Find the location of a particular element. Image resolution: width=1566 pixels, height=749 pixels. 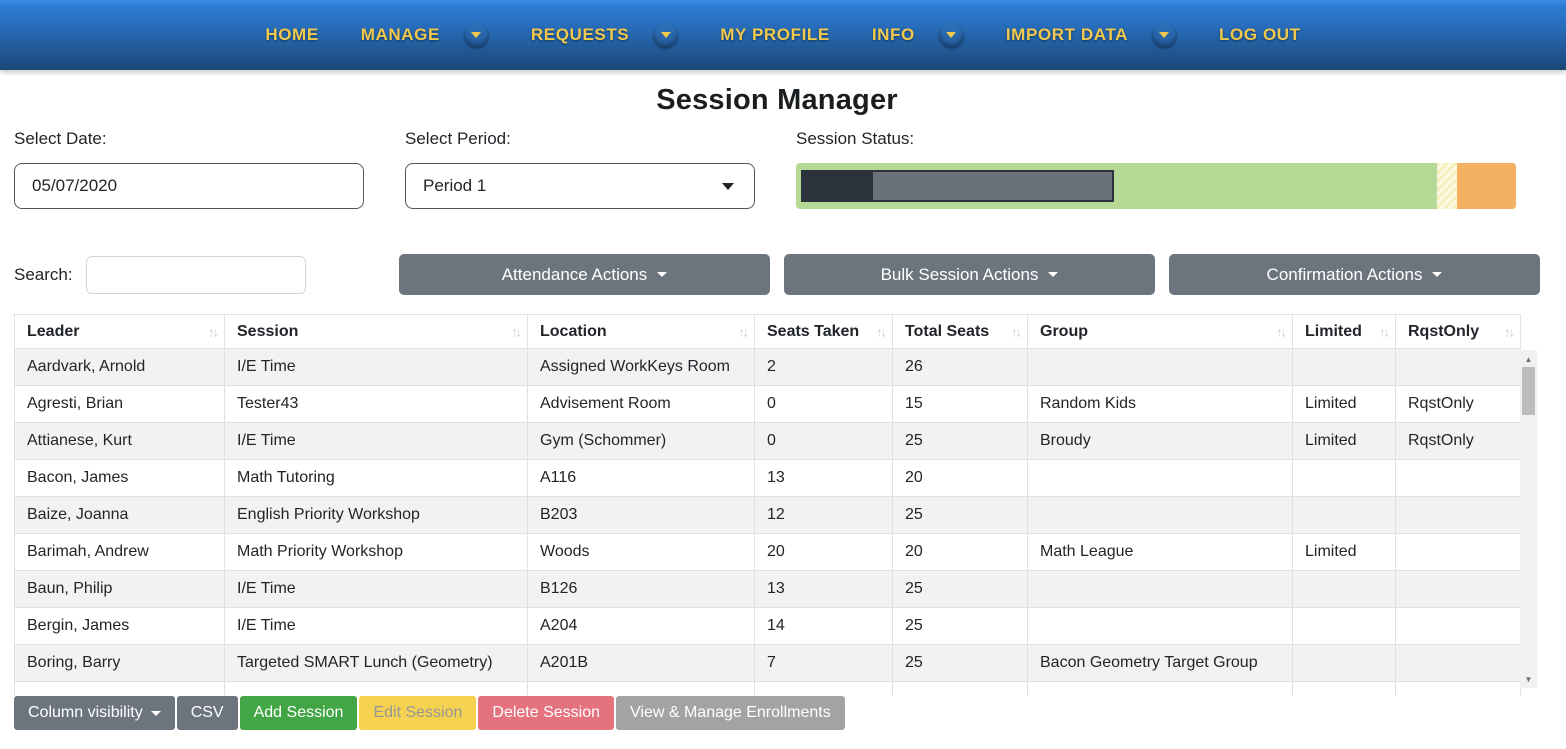

view-manage-enrollments-button: View & Manage Enrollments is located at coordinates (730, 713).